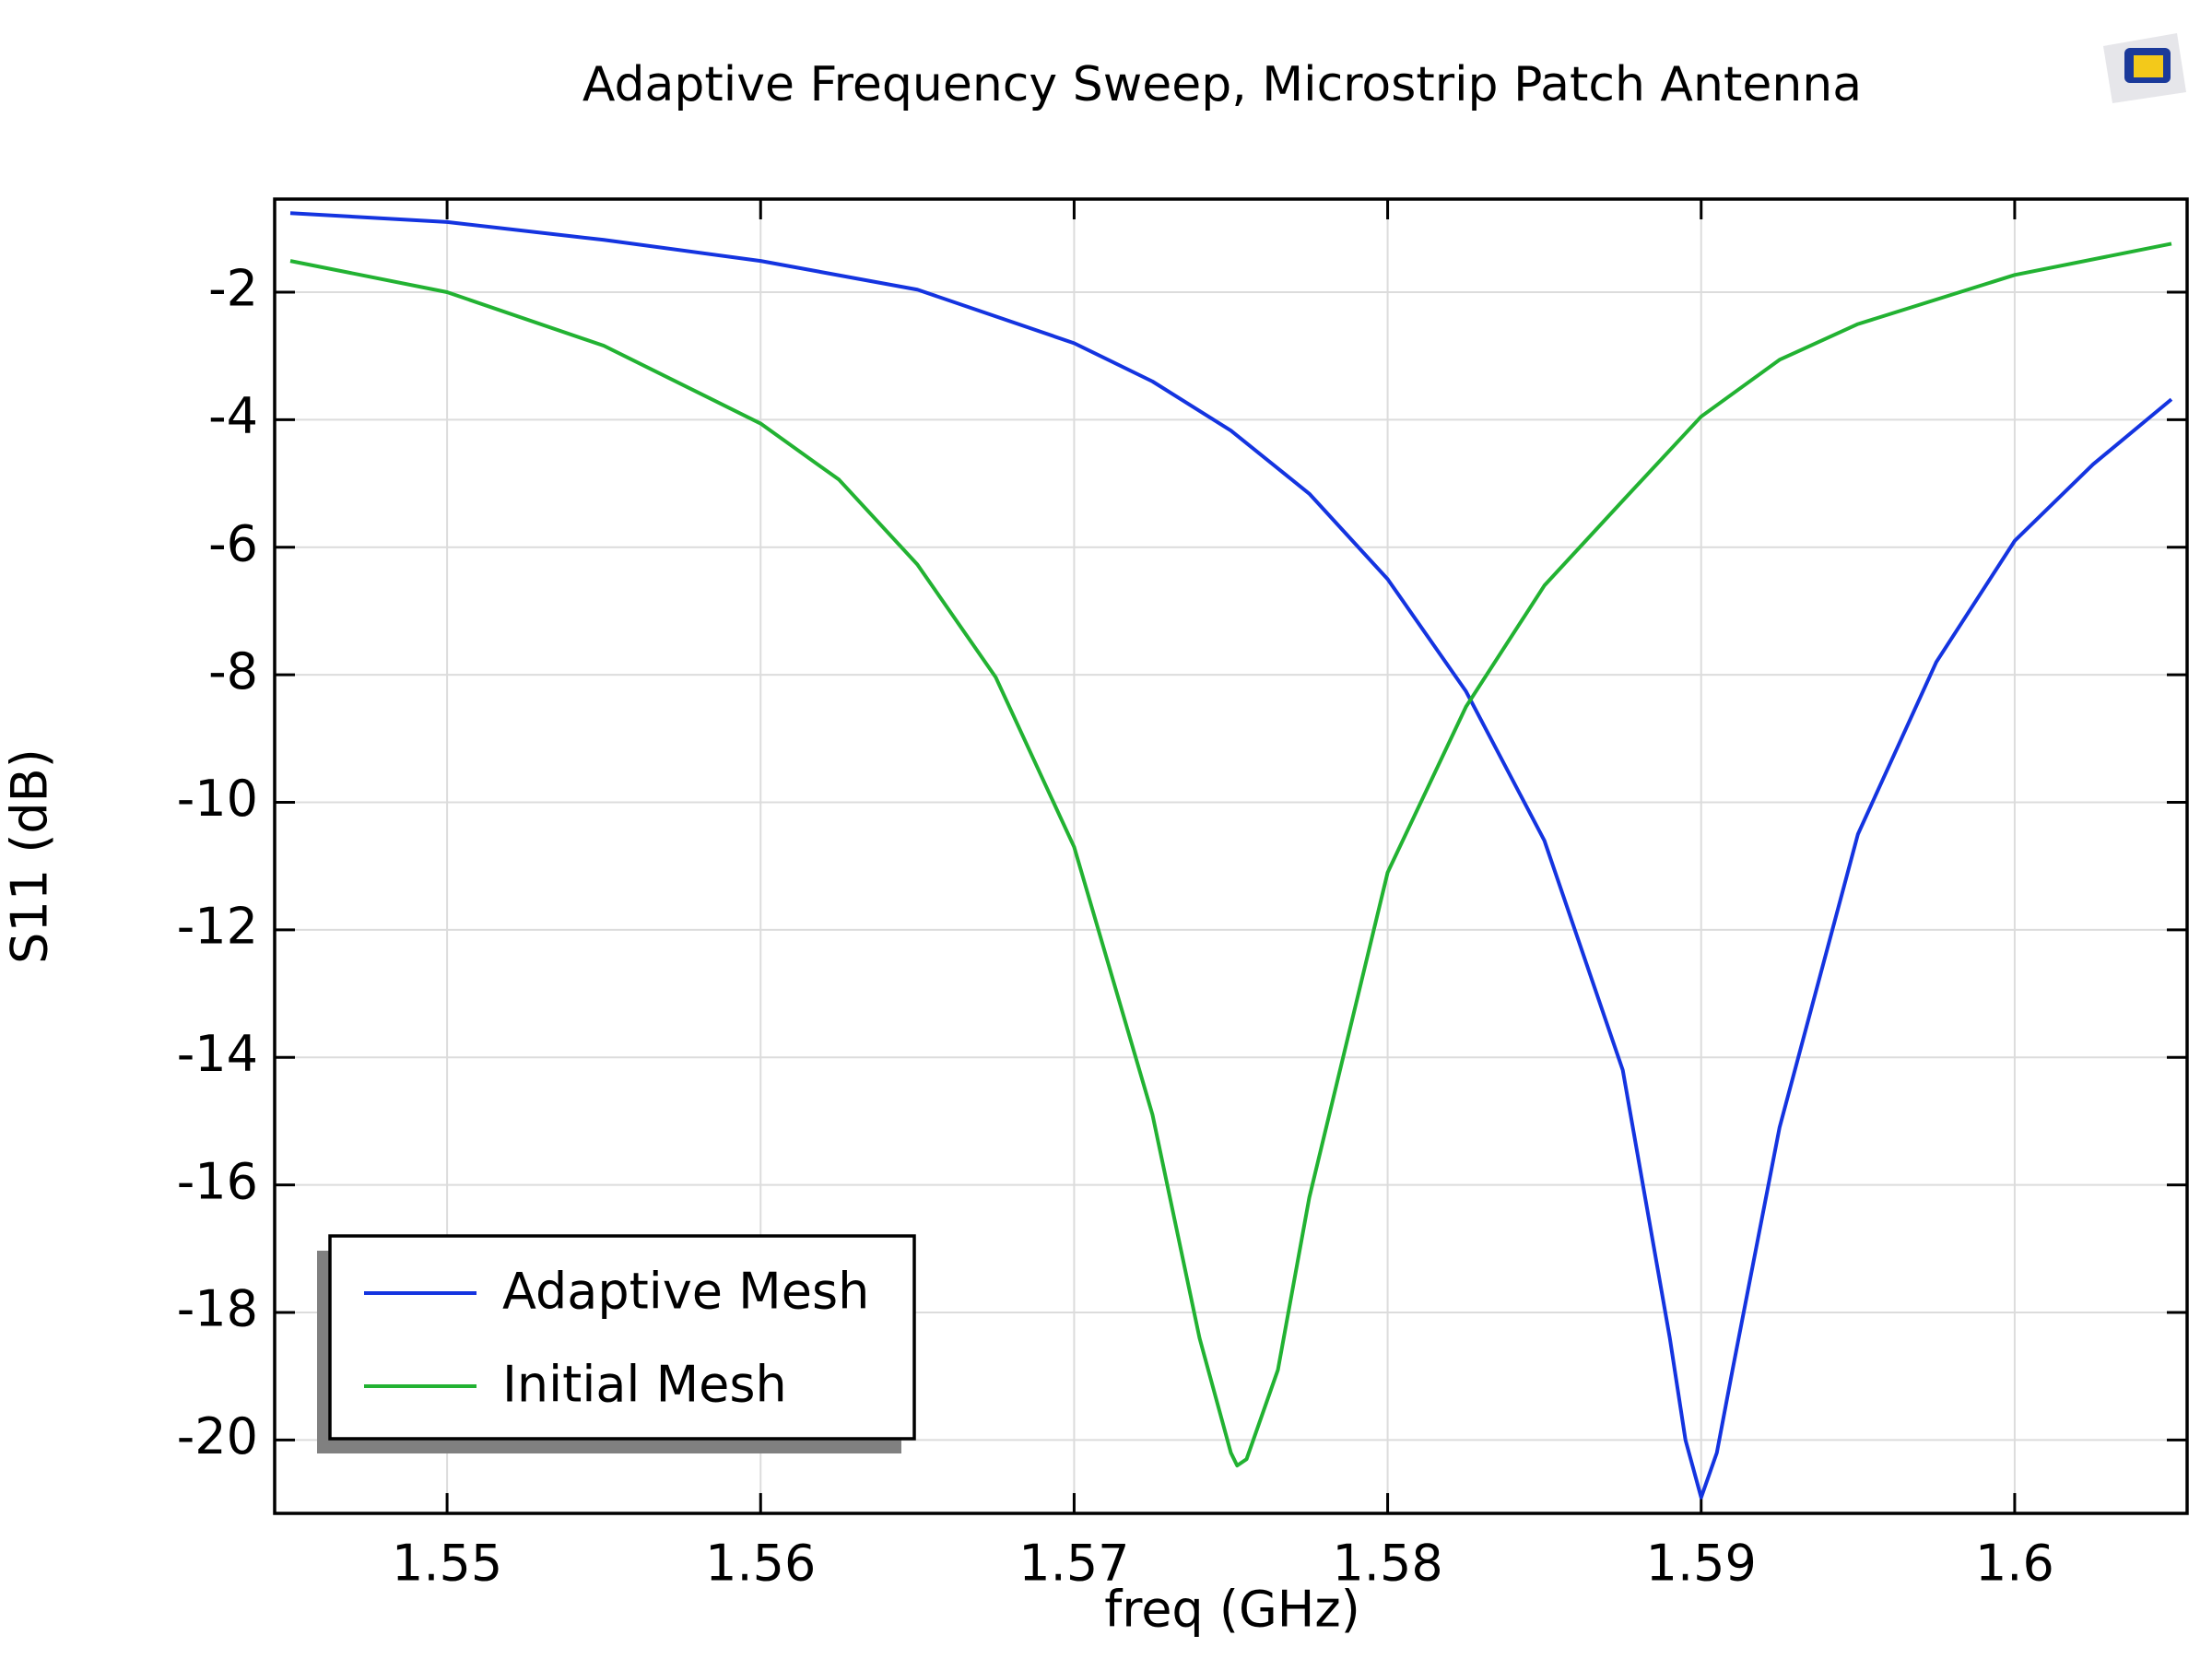 The width and height of the screenshot is (2212, 1659). I want to click on y-tick-label: -2, so click(233, 289).